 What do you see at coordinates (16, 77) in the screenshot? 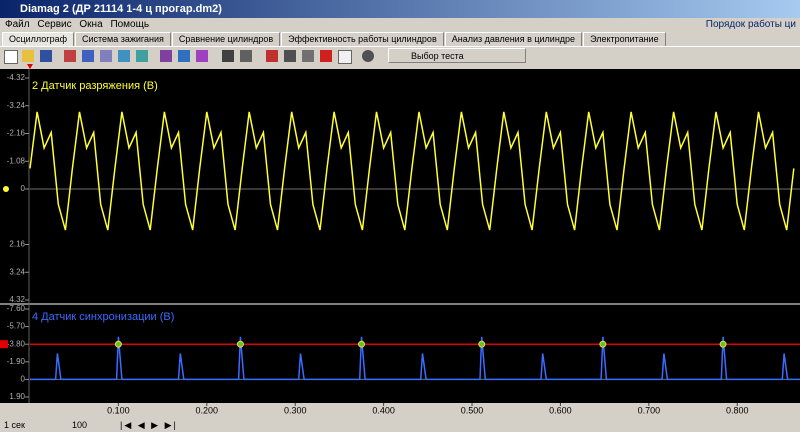
I see `y-tick-label: -4.32` at bounding box center [16, 77].